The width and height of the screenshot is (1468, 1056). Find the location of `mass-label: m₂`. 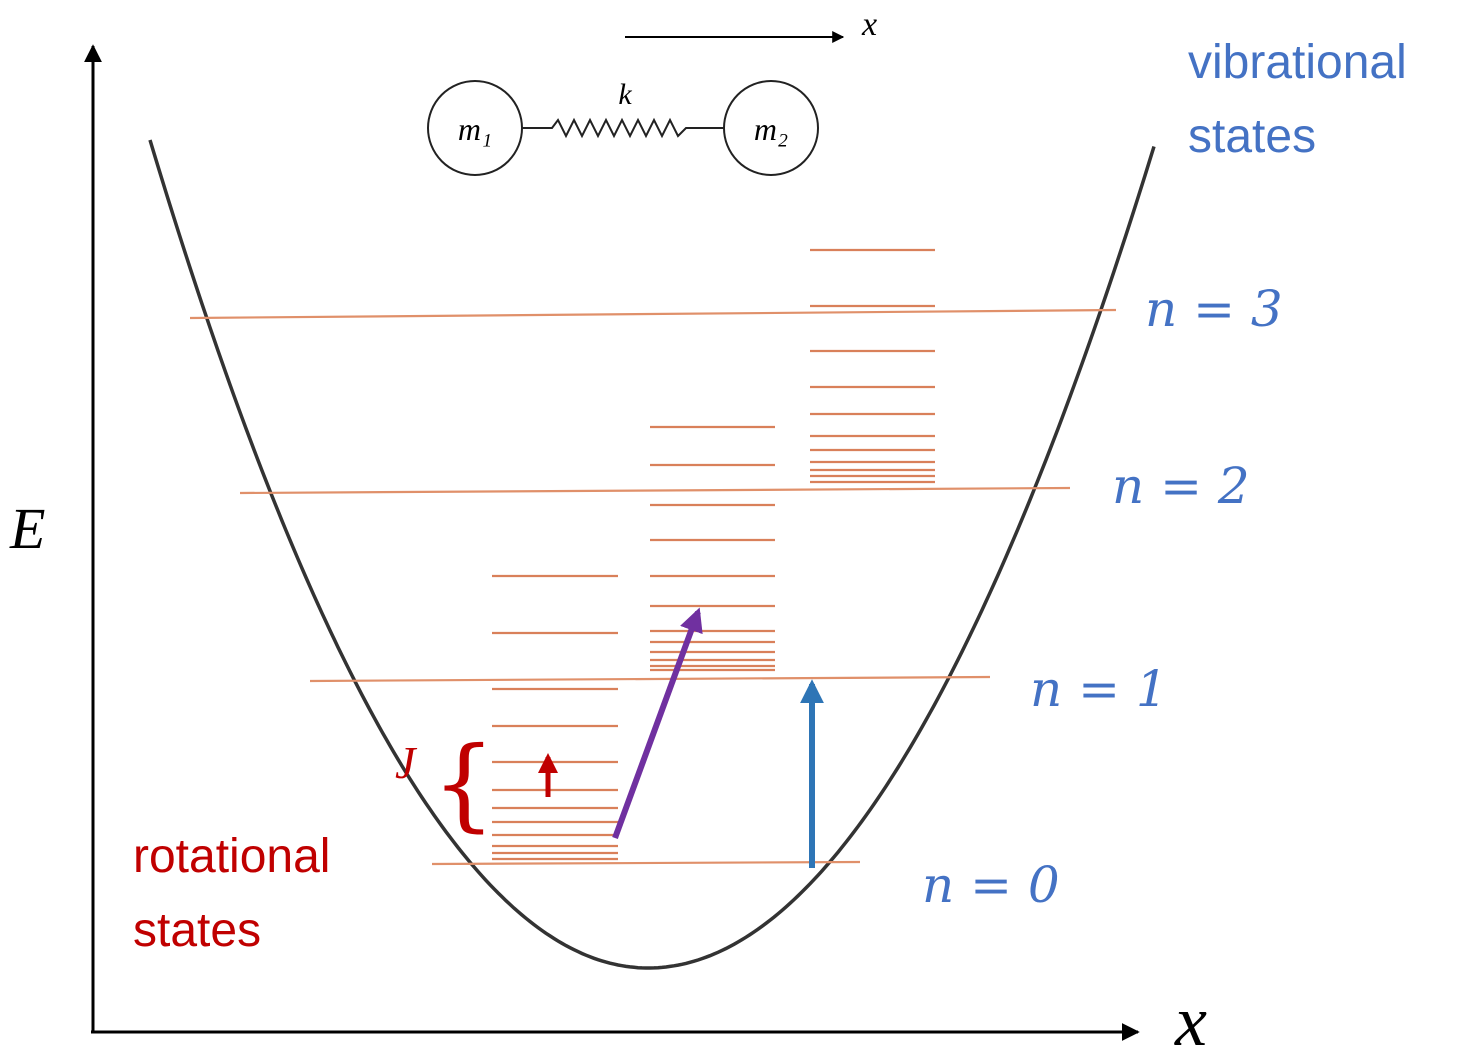

mass-label: m₂ is located at coordinates (771, 129).